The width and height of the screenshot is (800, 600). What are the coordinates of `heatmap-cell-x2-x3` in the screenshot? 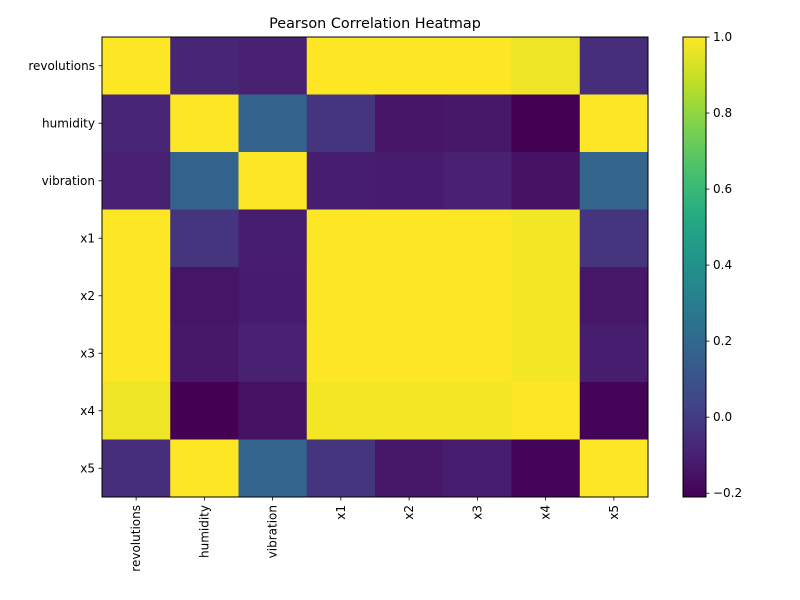 It's located at (477, 296).